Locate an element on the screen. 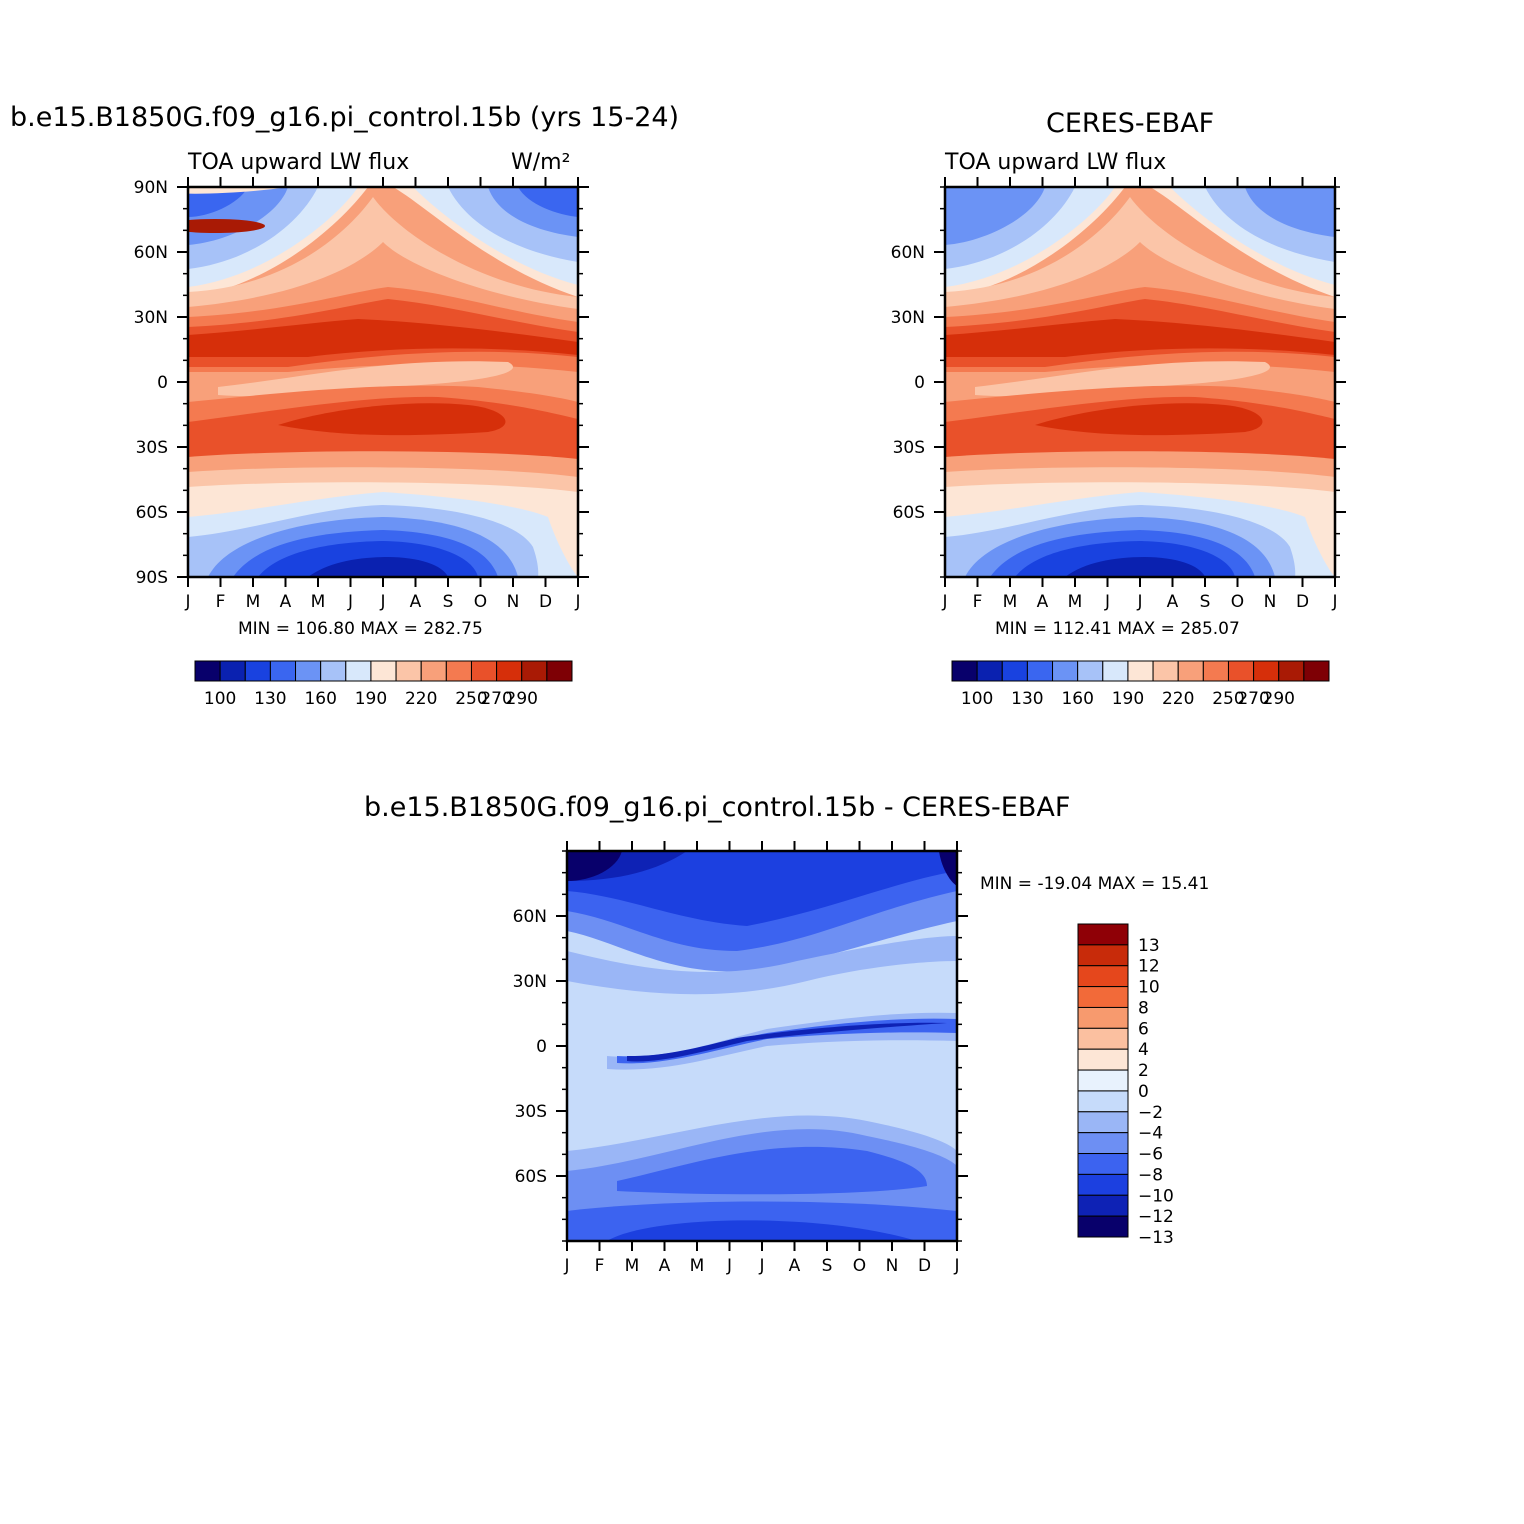 Image resolution: width=1524 pixels, height=1524 pixels. colorbar-label: 4 is located at coordinates (1143, 1050).